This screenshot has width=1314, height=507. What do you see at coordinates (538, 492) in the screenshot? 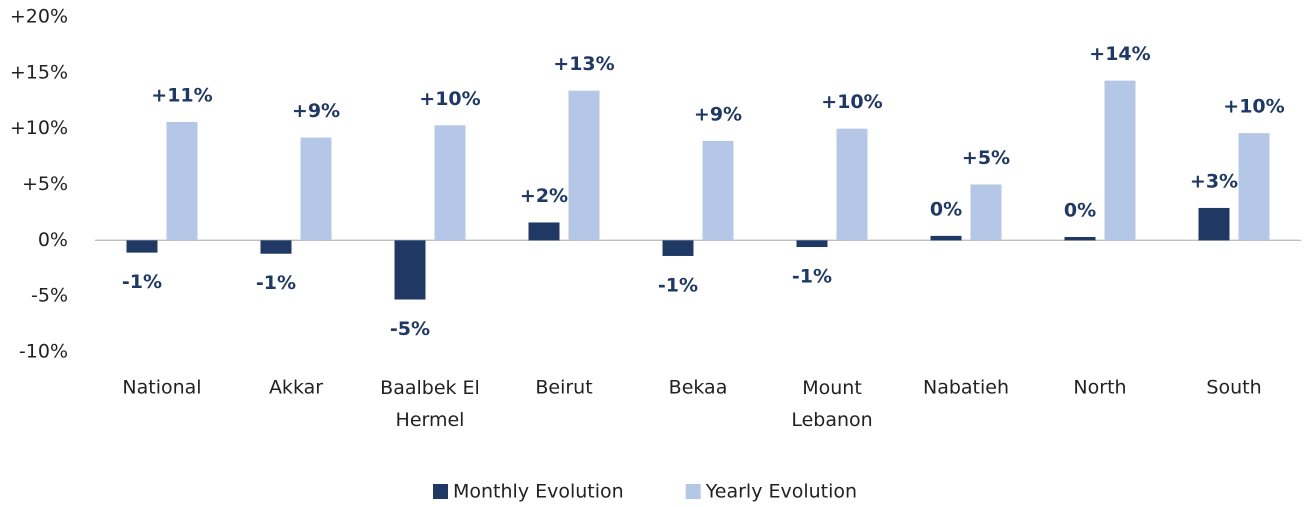
I see `legend-label: Monthly Evolution` at bounding box center [538, 492].